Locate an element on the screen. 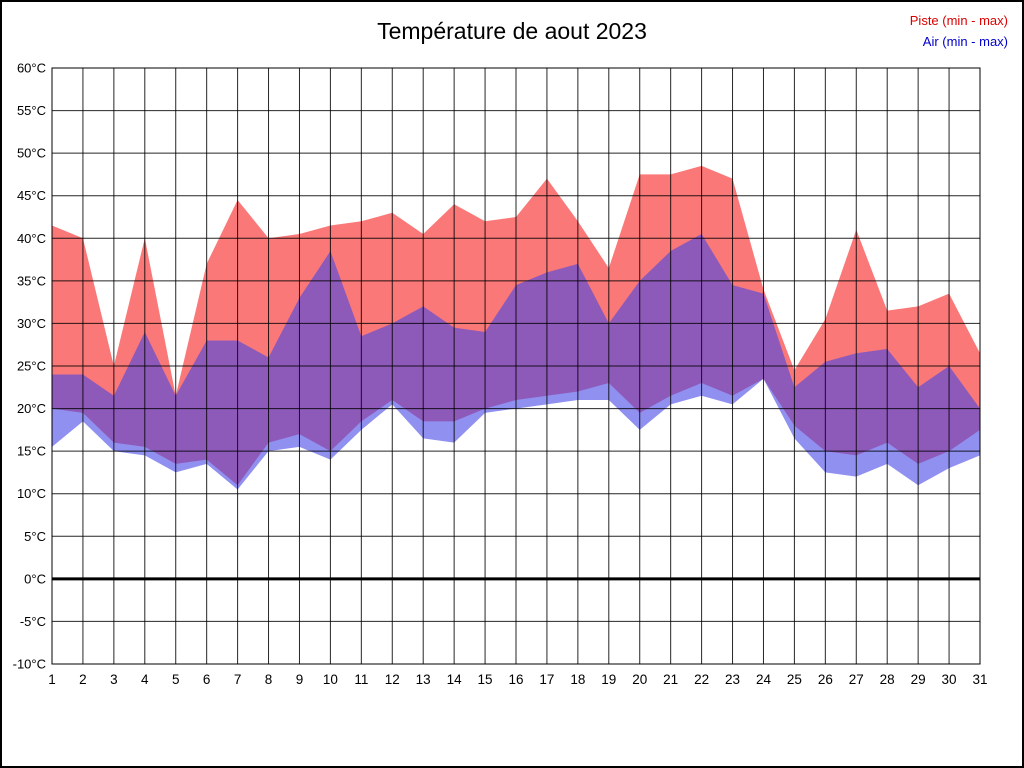 This screenshot has height=768, width=1024. x-tick-label: 4 is located at coordinates (145, 679).